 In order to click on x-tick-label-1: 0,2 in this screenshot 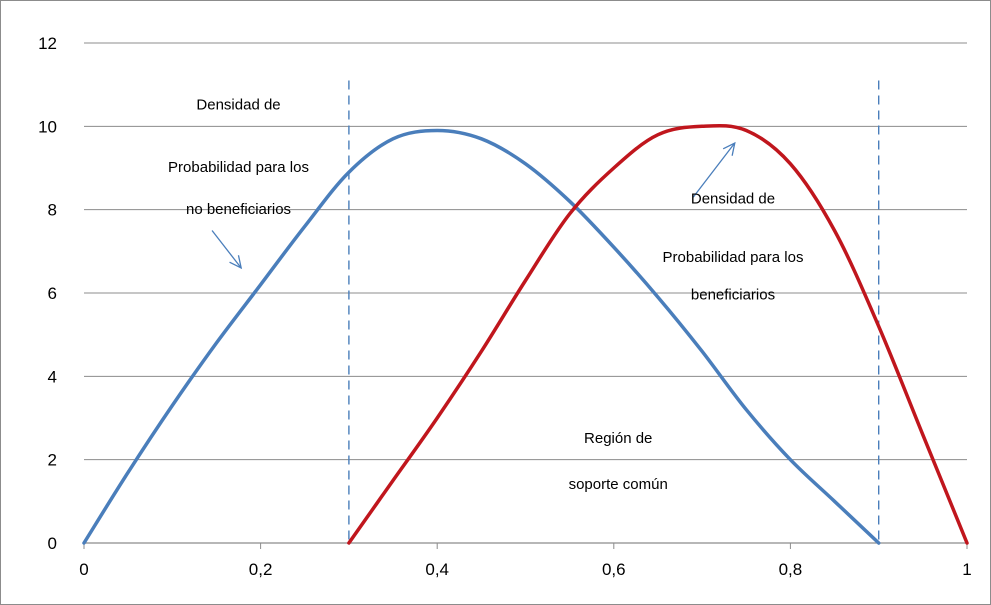, I will do `click(261, 569)`.